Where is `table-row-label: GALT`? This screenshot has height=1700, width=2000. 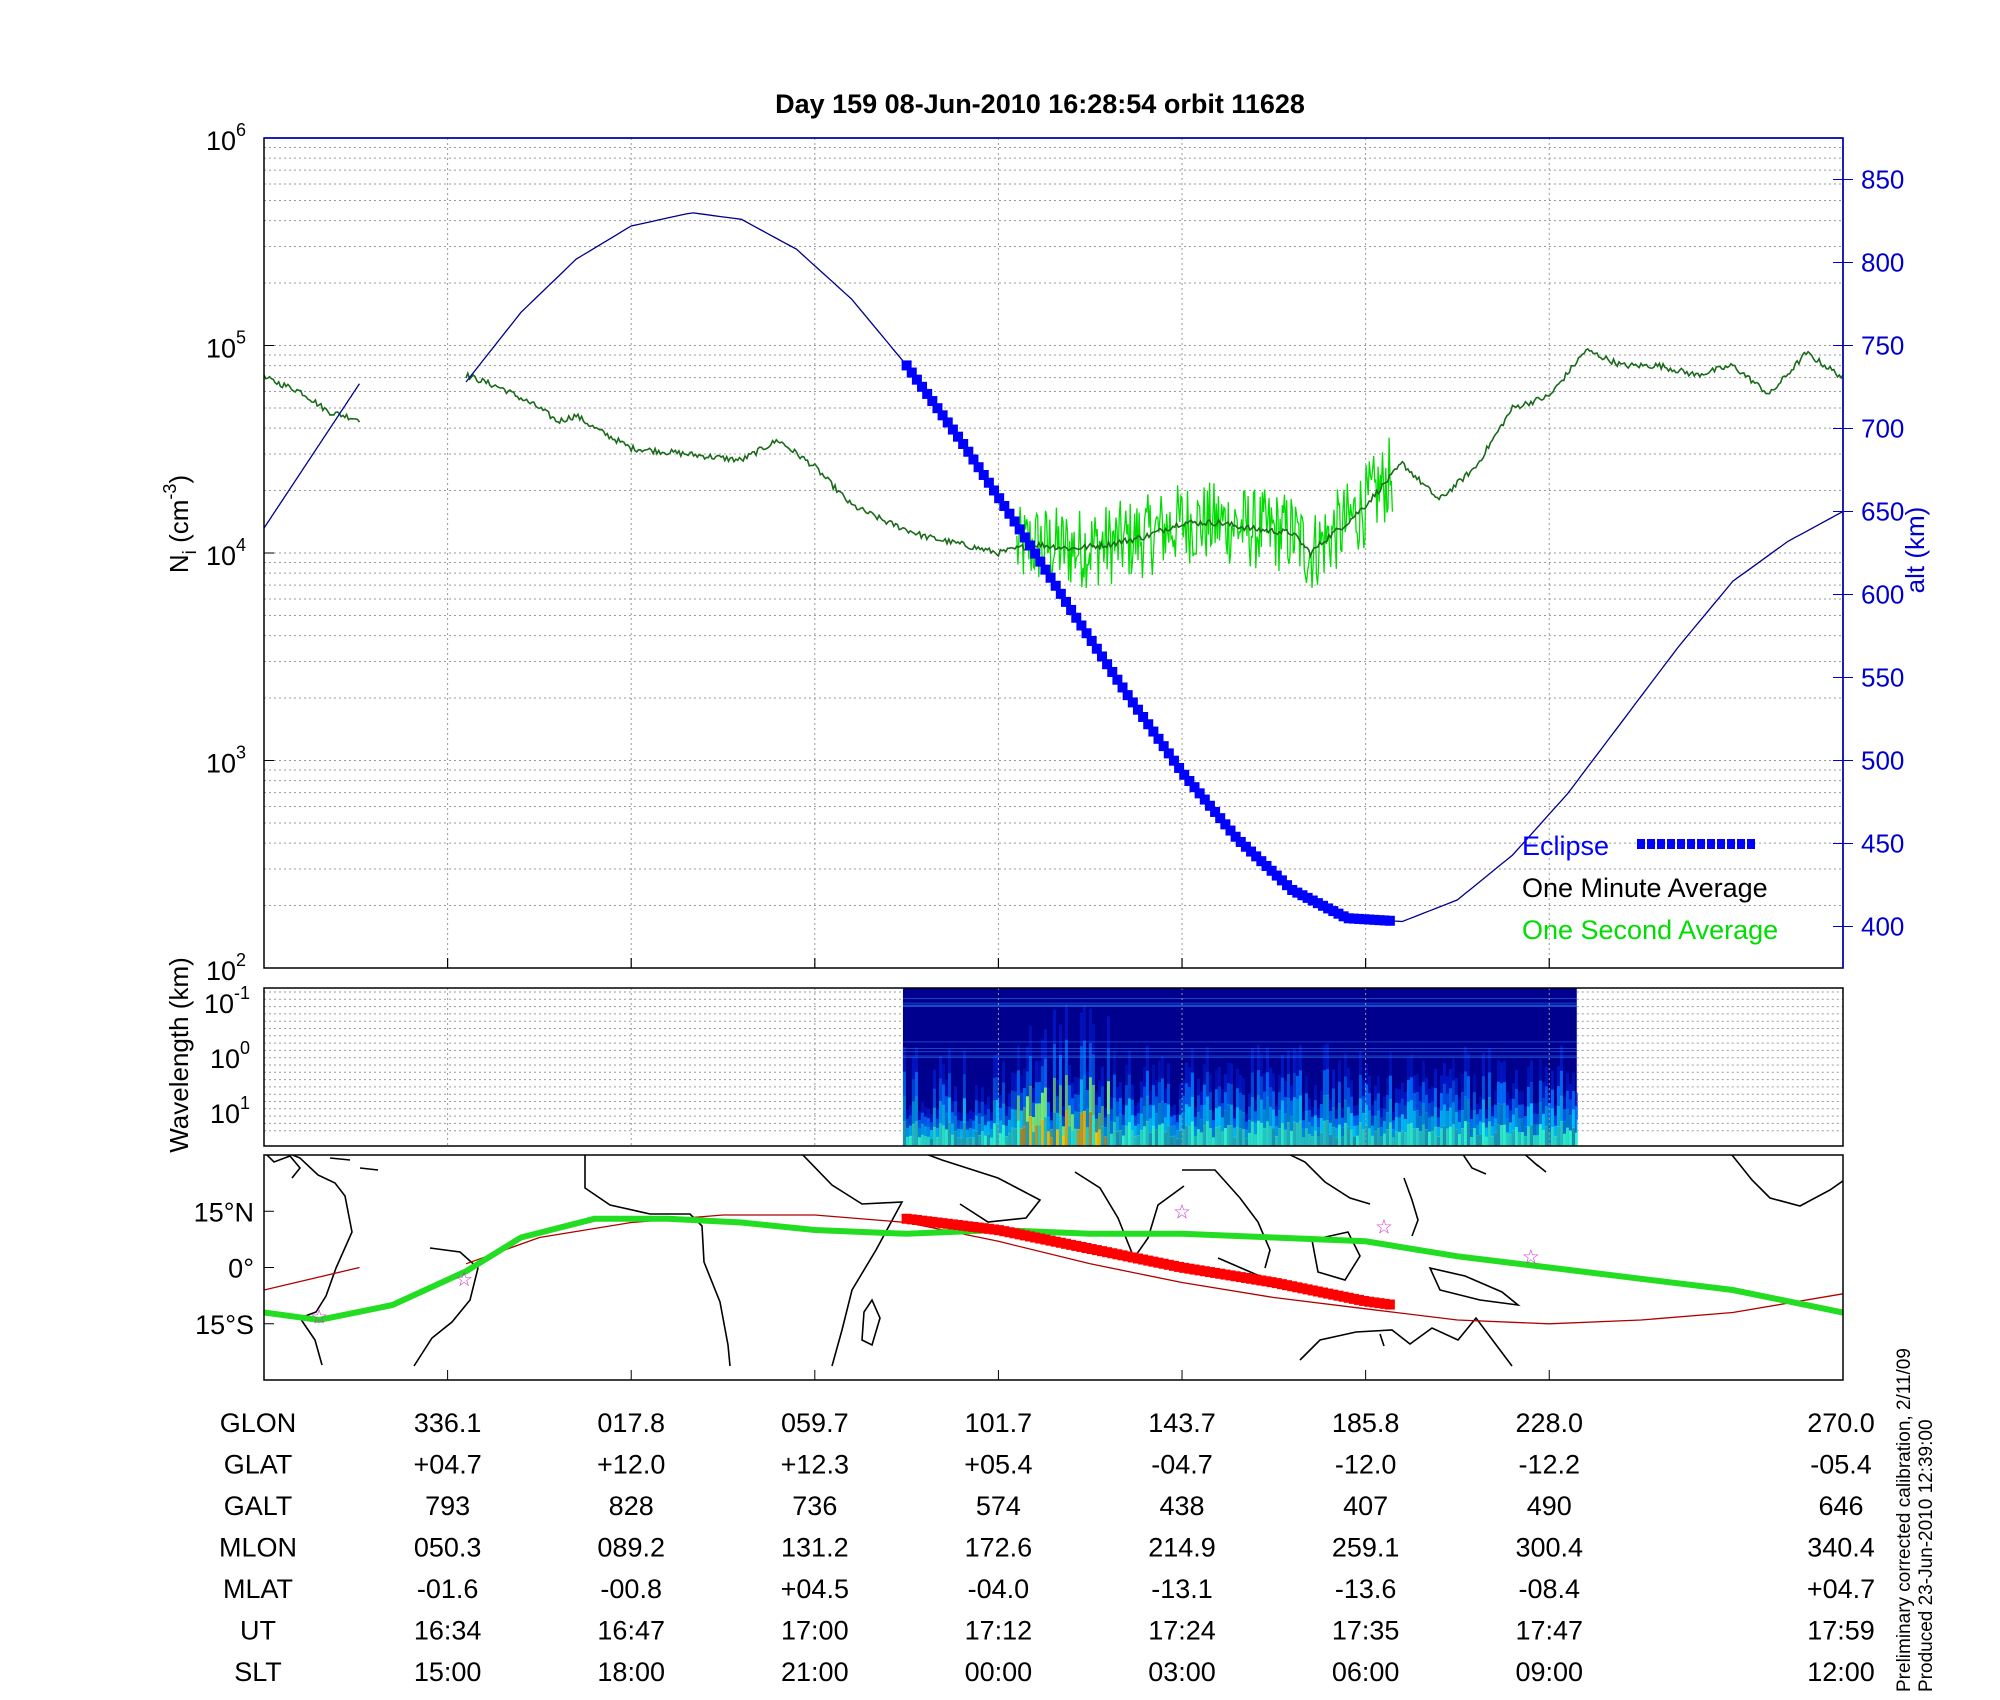 table-row-label: GALT is located at coordinates (258, 1506).